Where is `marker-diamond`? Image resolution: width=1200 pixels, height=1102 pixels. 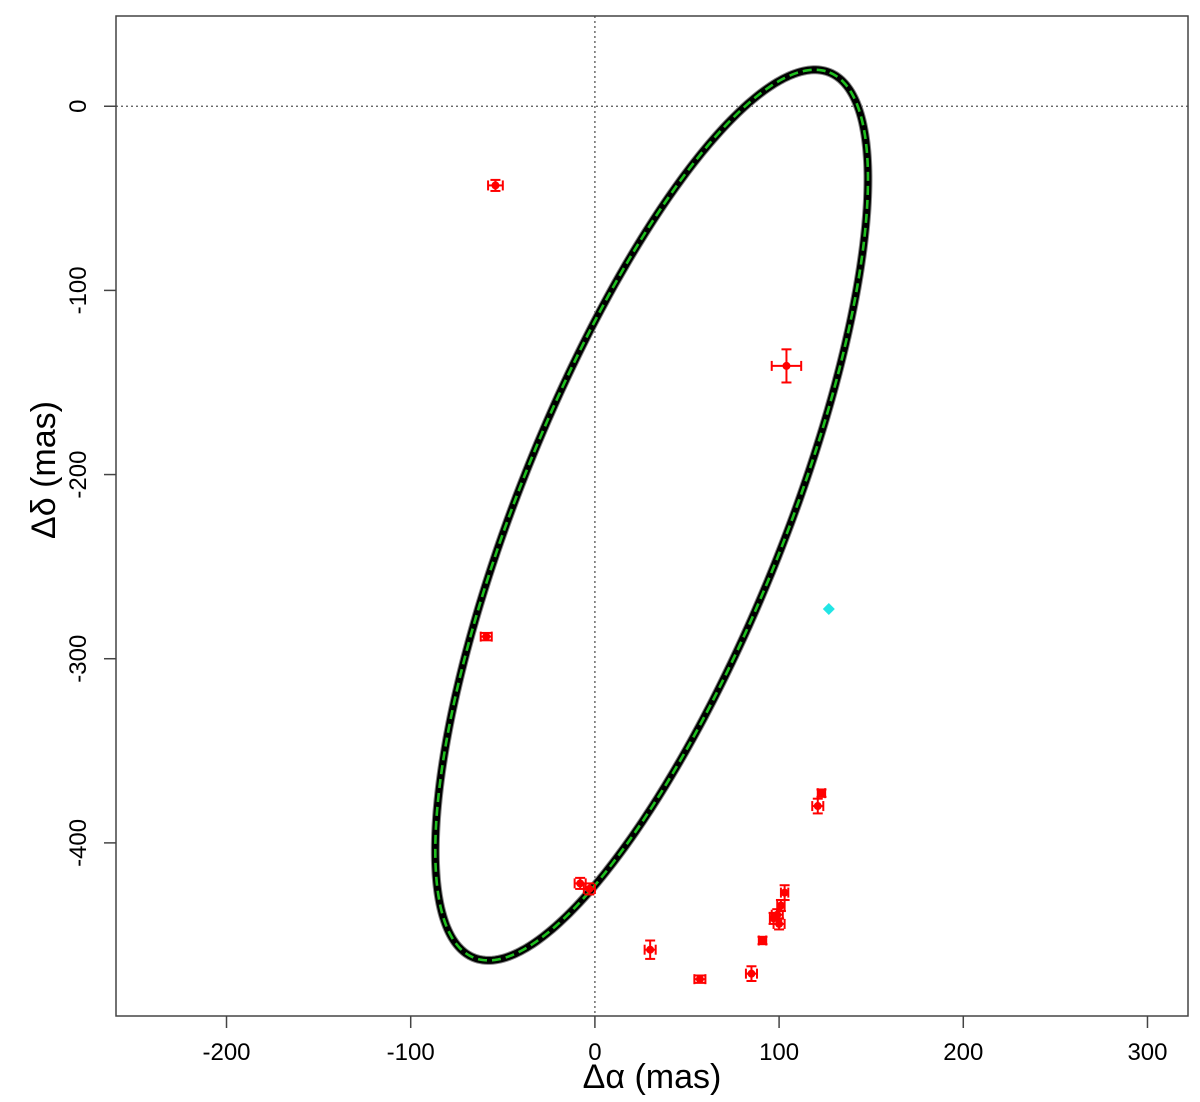 marker-diamond is located at coordinates (828, 609).